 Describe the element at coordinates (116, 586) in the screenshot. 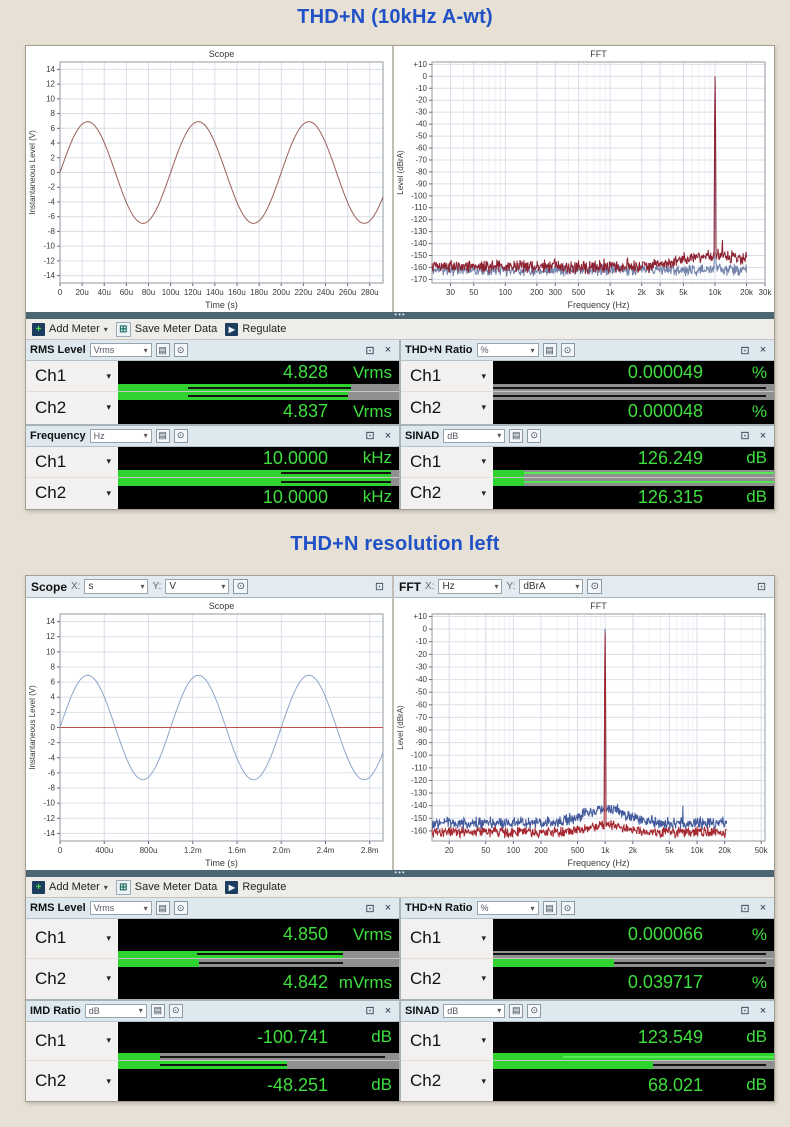

I see `x-unit-select: s ▾` at that location.